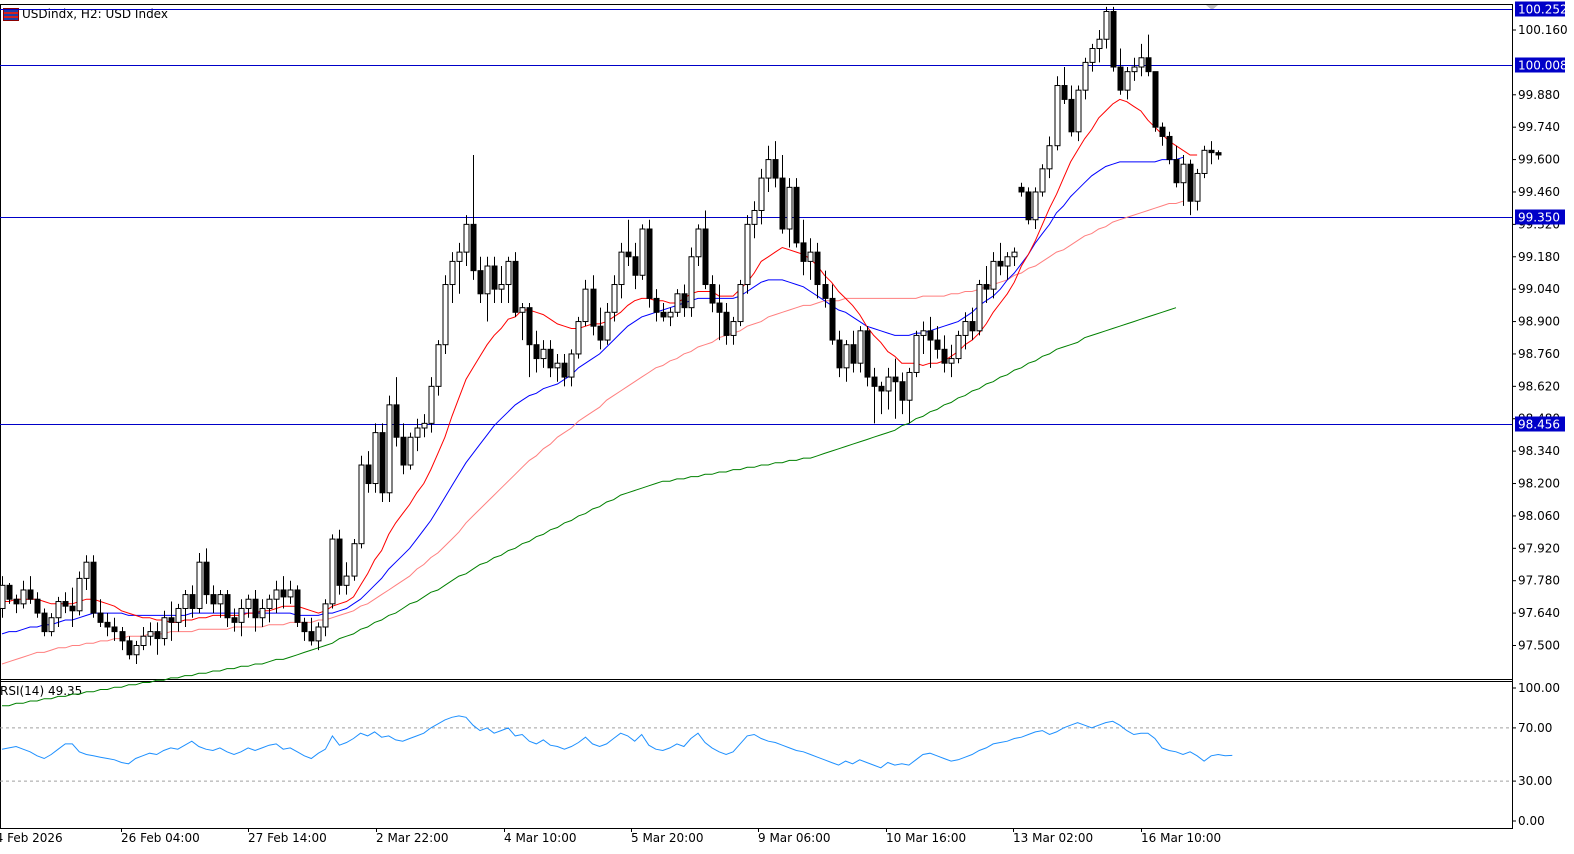 The width and height of the screenshot is (1574, 854). What do you see at coordinates (1543, 10) in the screenshot?
I see `price-tag-label: 100.252` at bounding box center [1543, 10].